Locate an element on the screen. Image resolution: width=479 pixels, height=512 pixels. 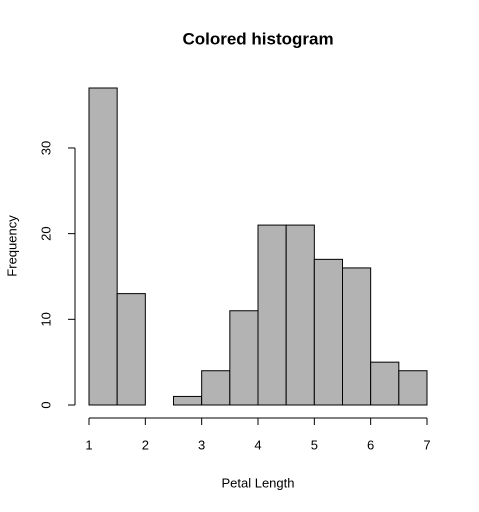
x-tick-label: 6 is located at coordinates (370, 444).